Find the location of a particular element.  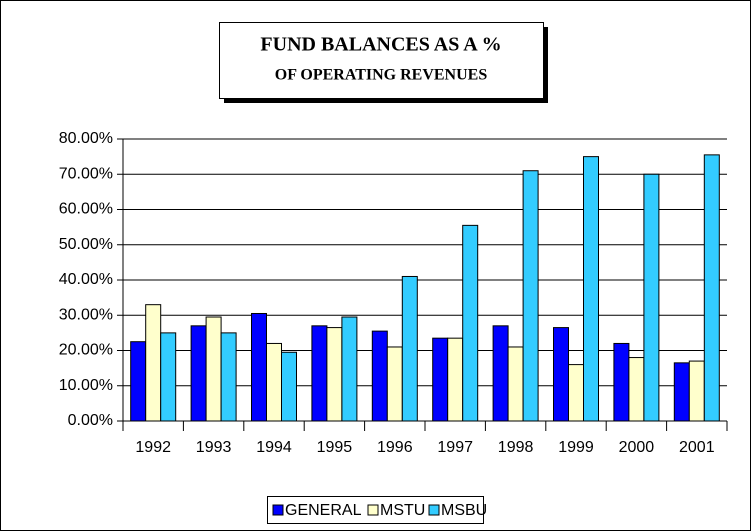

title-box is located at coordinates (381, 60).